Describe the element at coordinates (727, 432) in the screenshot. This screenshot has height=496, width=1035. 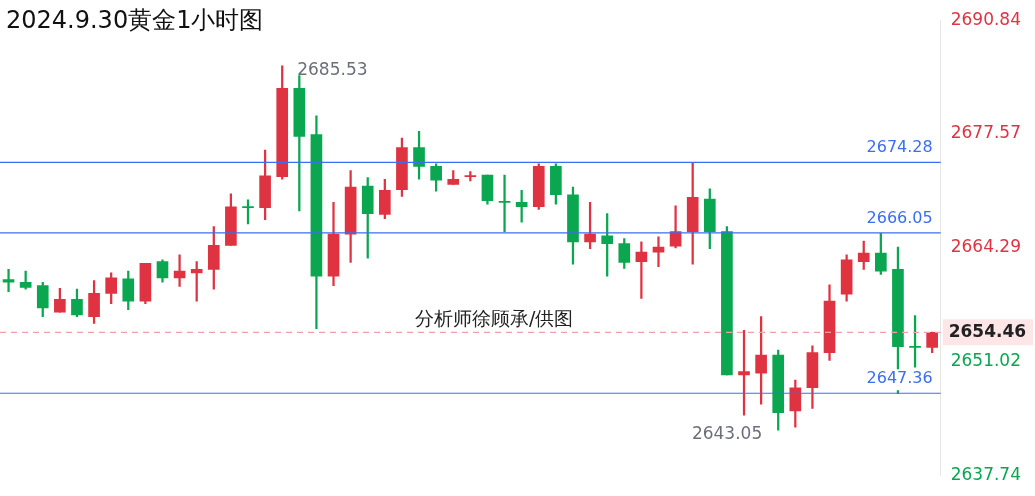
I see `annotation: 2643.05` at that location.